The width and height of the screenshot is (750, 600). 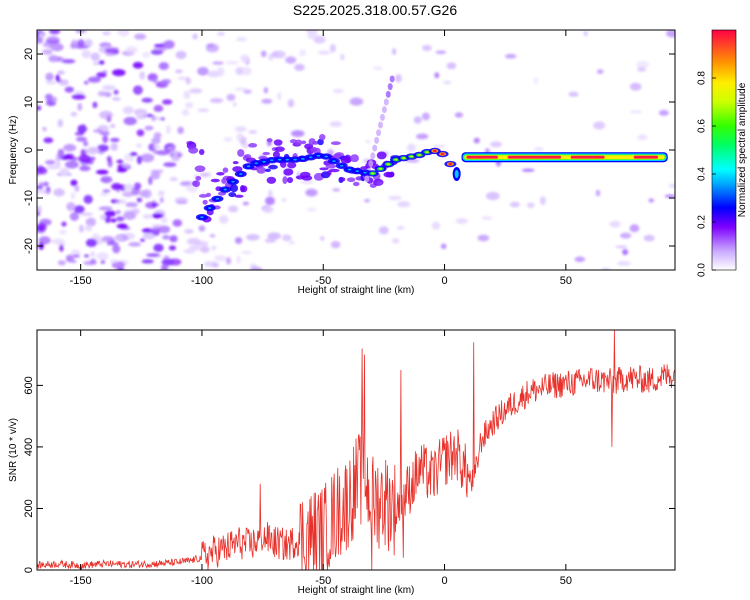 I want to click on colorbar-tick-label: 0.0, so click(x=702, y=270).